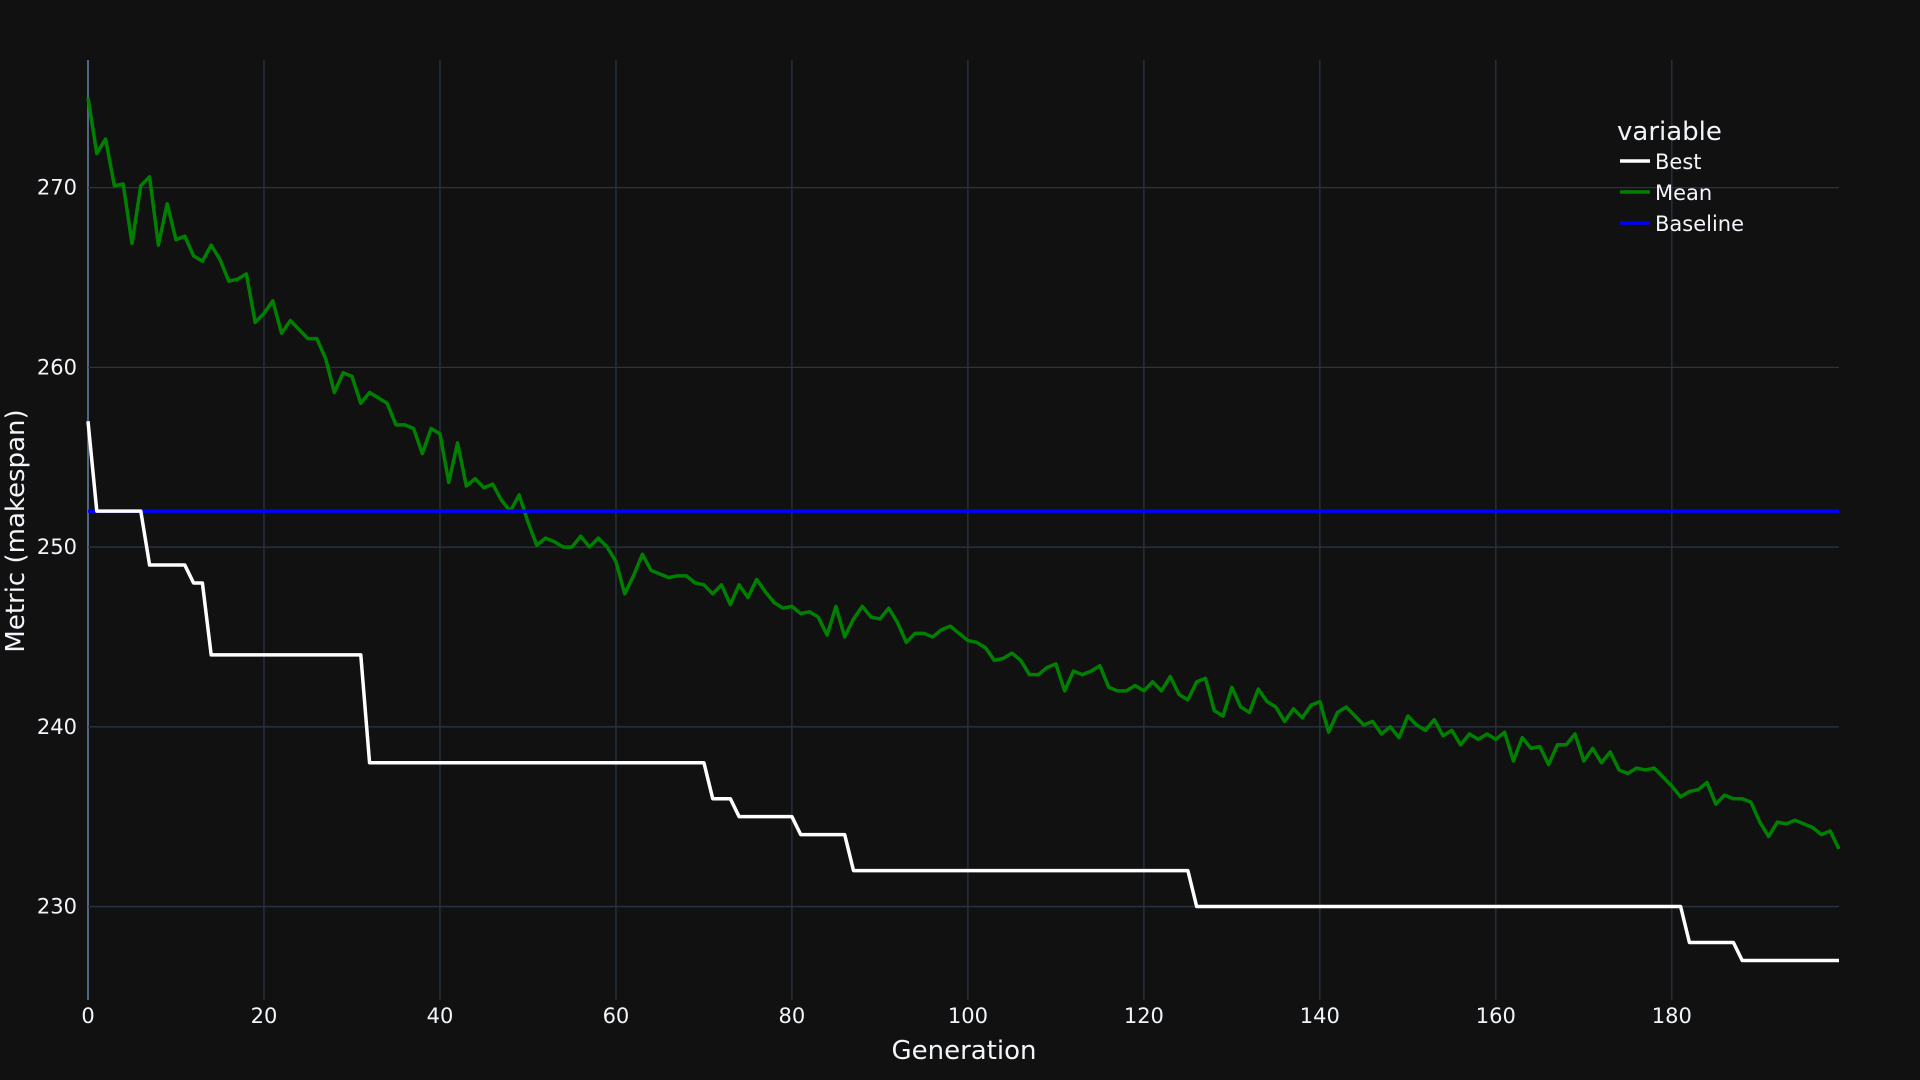 This screenshot has height=1080, width=1920. Describe the element at coordinates (616, 1016) in the screenshot. I see `x-tick-label: 60` at that location.